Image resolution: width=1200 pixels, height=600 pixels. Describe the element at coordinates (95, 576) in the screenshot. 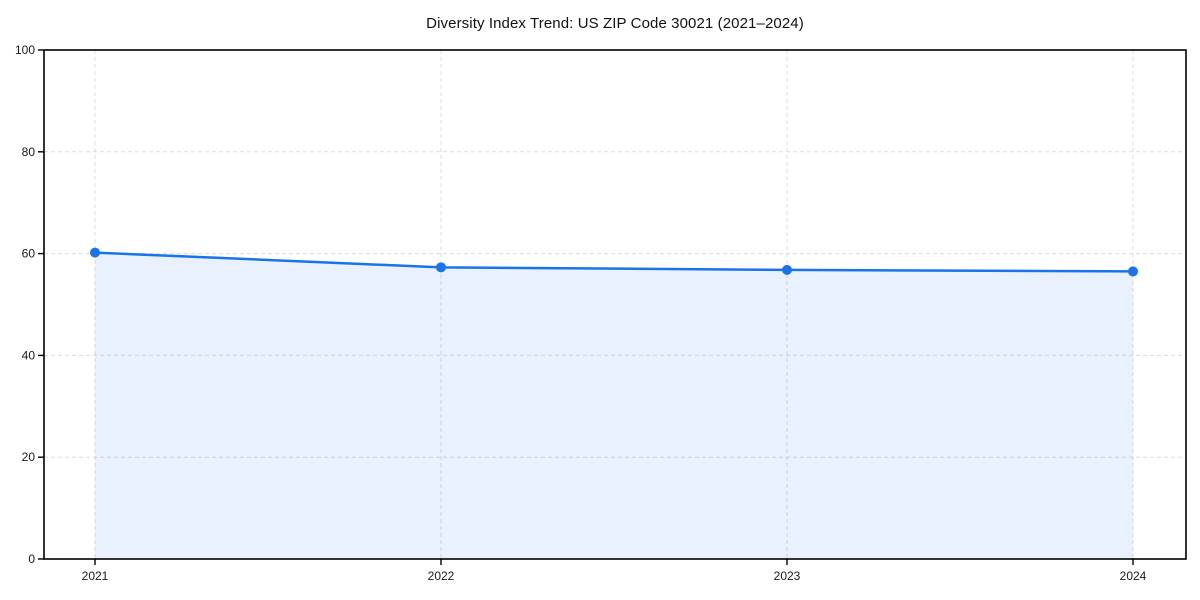

I see `x-tick-label: 2021` at that location.